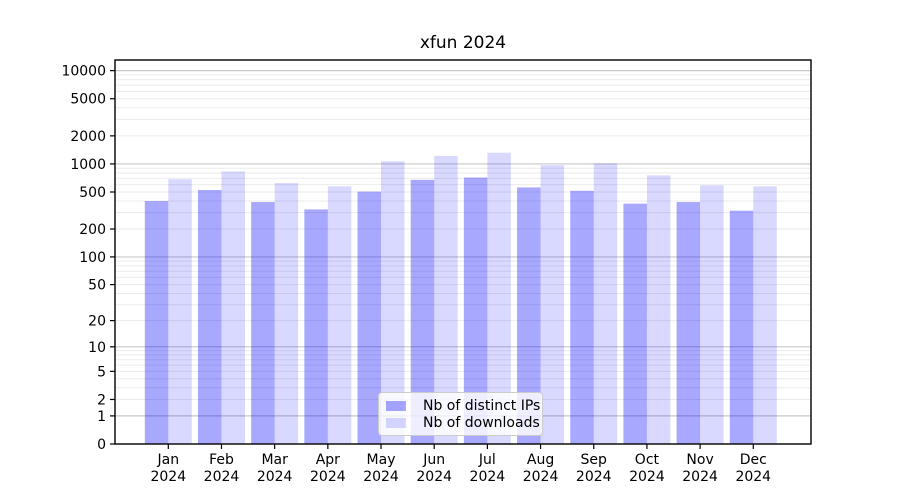 This screenshot has height=500, width=900. I want to click on y-tick-label: 0, so click(101, 445).